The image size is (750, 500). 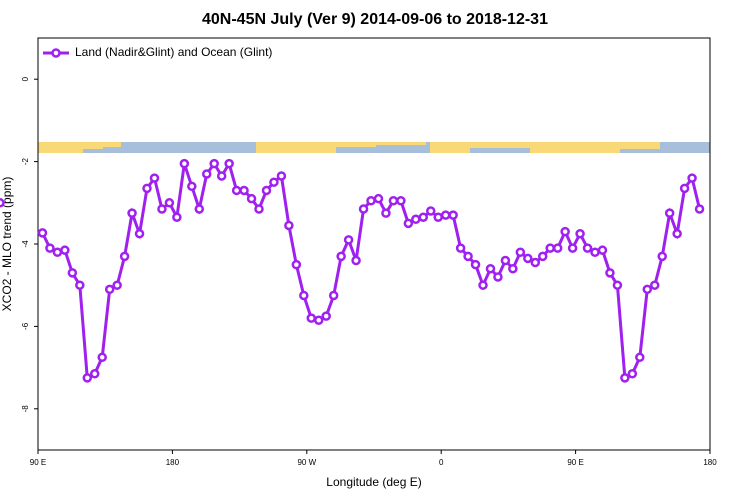 What do you see at coordinates (173, 52) in the screenshot?
I see `legend-label: Land (Nadir&Glint) and Ocean (Glint)` at bounding box center [173, 52].